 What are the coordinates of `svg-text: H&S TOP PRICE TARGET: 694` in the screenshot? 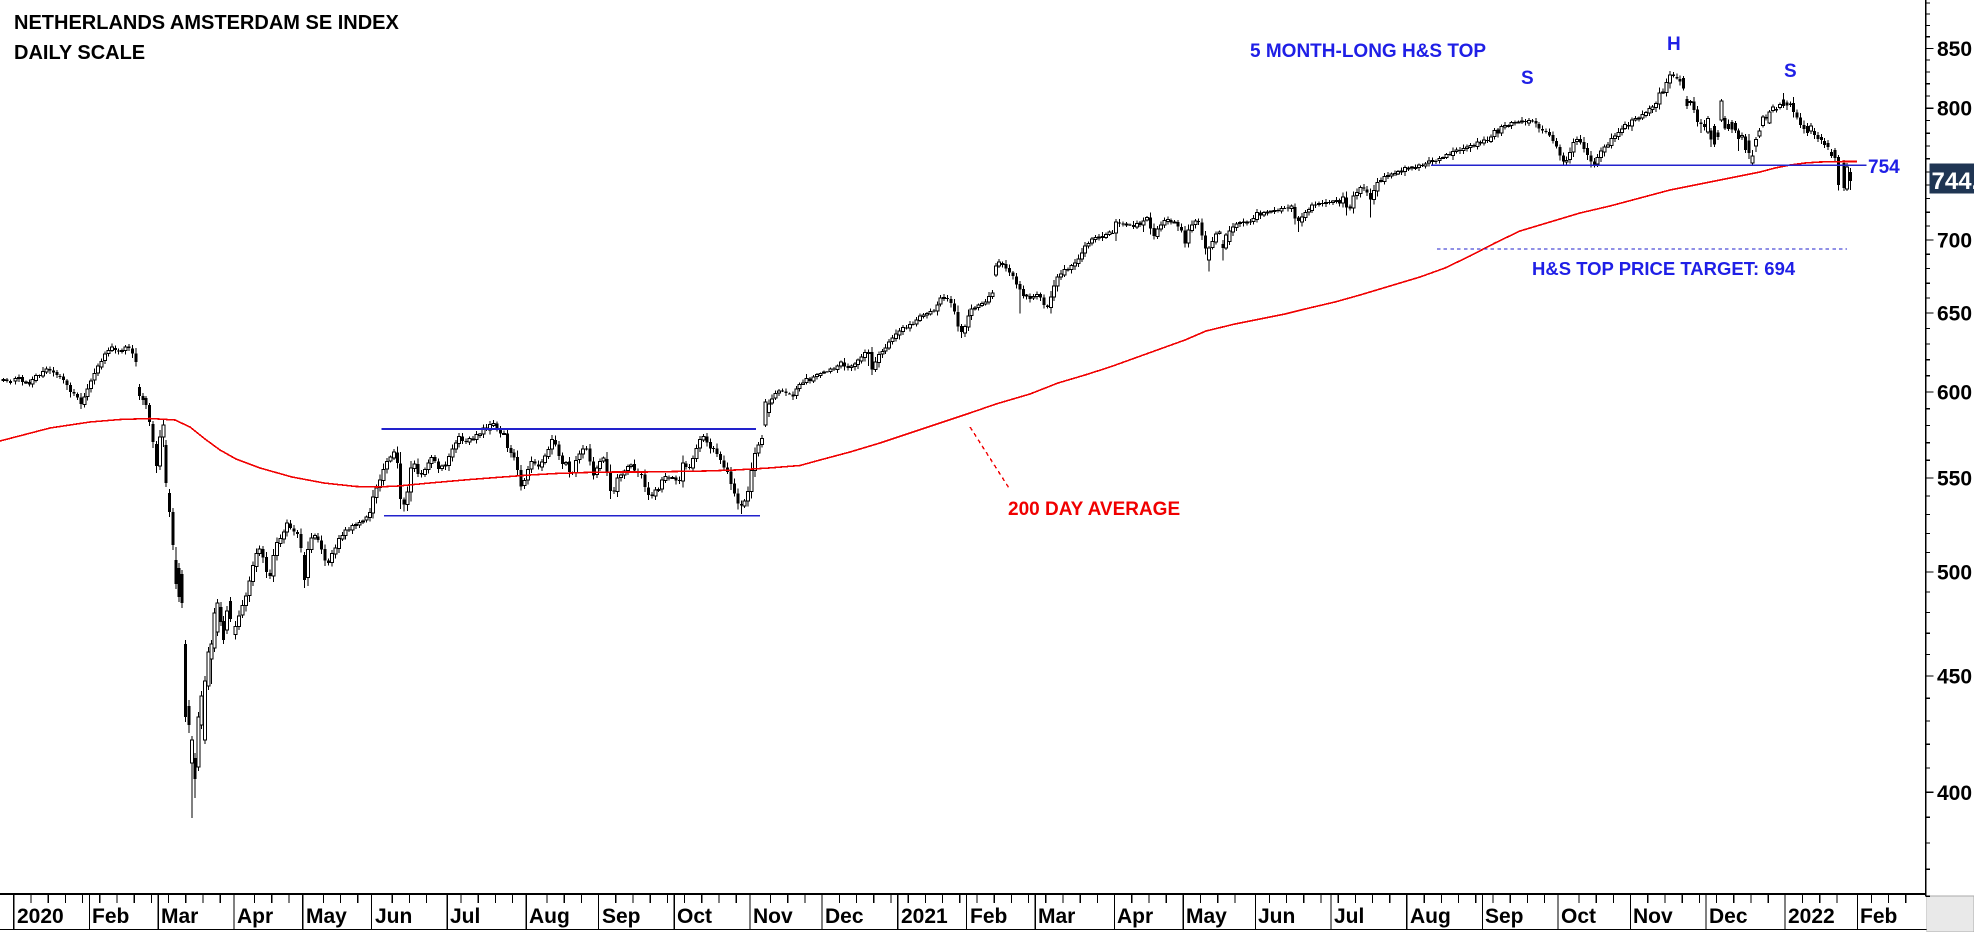 It's located at (1664, 268).